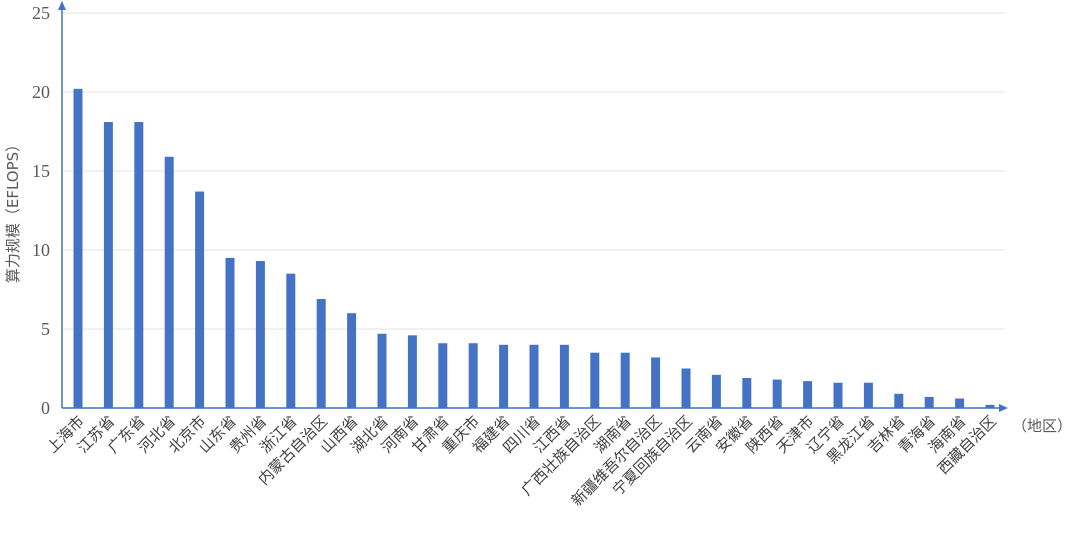 This screenshot has height=539, width=1080. I want to click on y-tick-label: 20, so click(41, 92).